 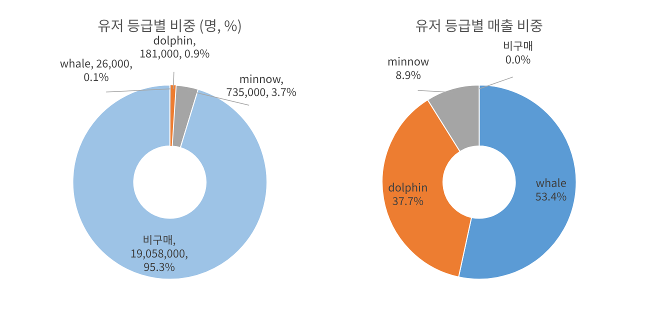 I want to click on slice-label: whale, 26,000, 0.1%, so click(x=96, y=70).